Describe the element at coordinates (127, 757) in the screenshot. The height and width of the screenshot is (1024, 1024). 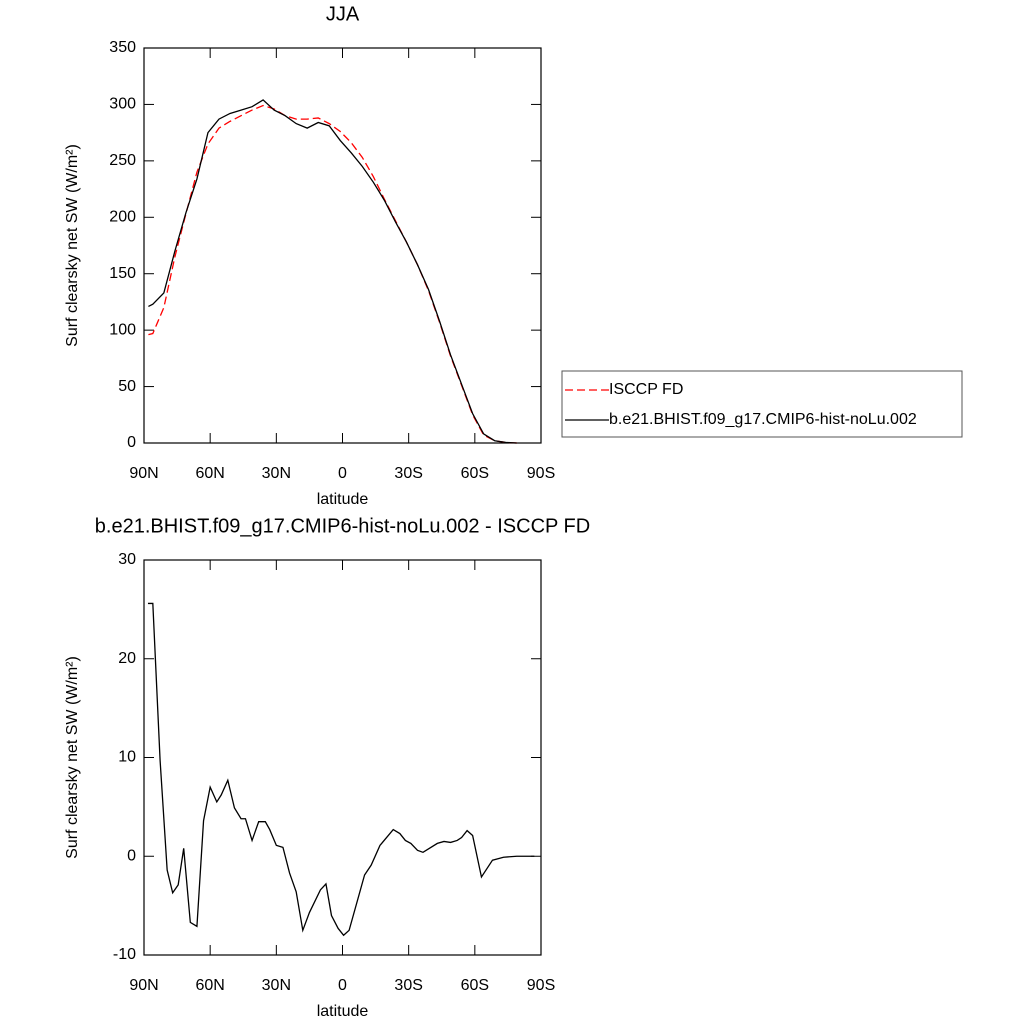
I see `y-tick-label: 10` at that location.